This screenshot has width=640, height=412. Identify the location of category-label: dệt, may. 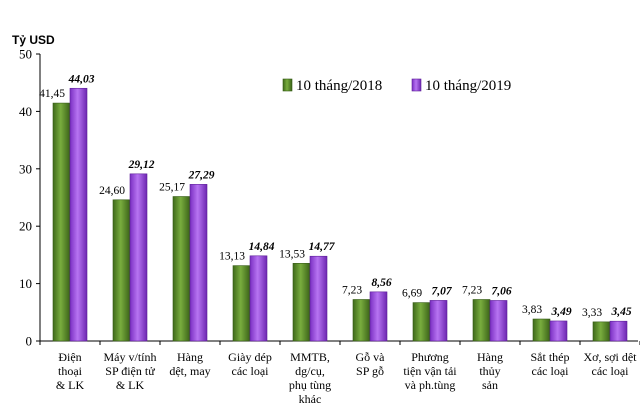
(189, 371).